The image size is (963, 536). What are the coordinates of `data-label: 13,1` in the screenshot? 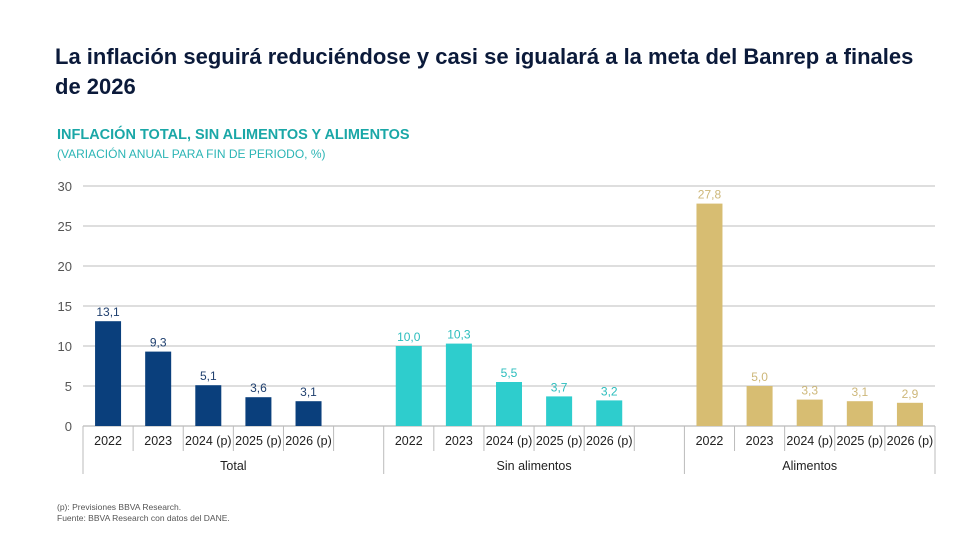 It's located at (108, 312).